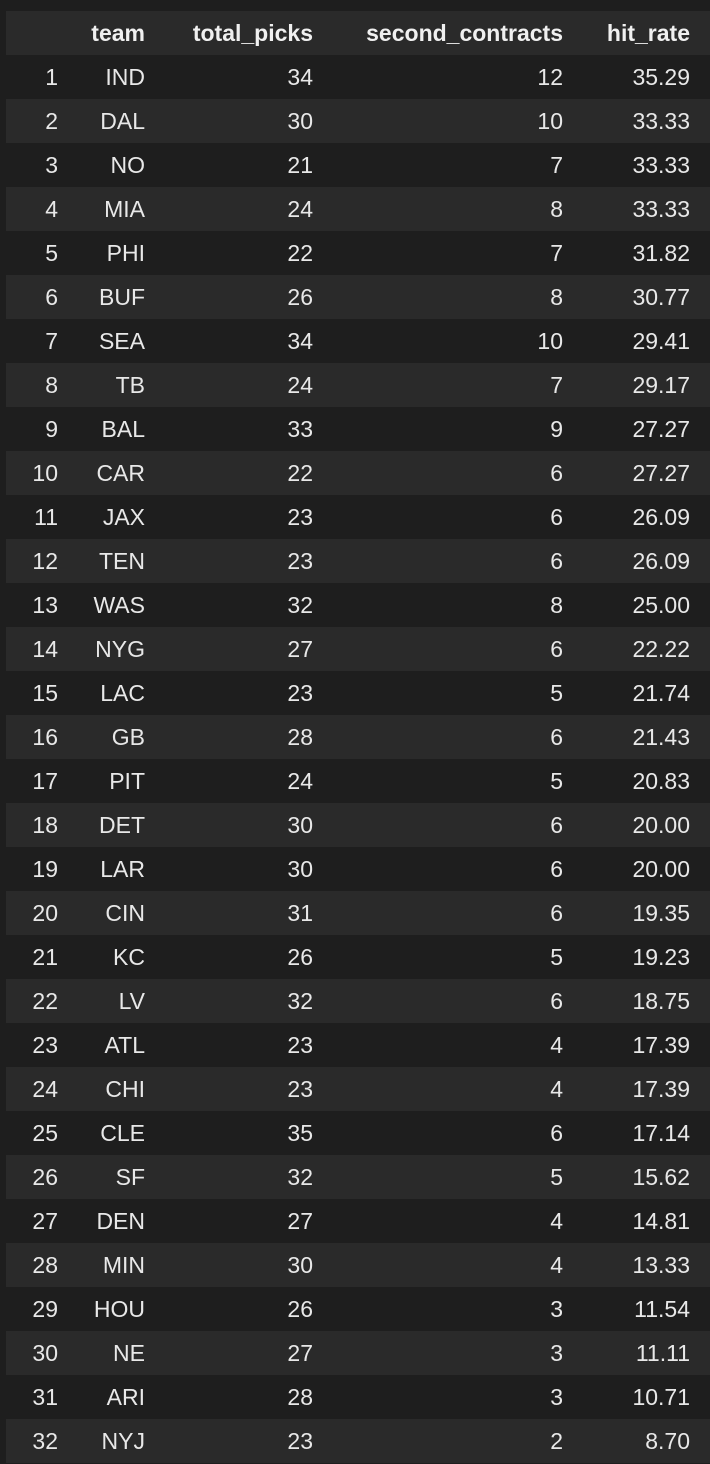 Image resolution: width=710 pixels, height=1464 pixels. Describe the element at coordinates (122, 1133) in the screenshot. I see `cell-team: CLE` at that location.